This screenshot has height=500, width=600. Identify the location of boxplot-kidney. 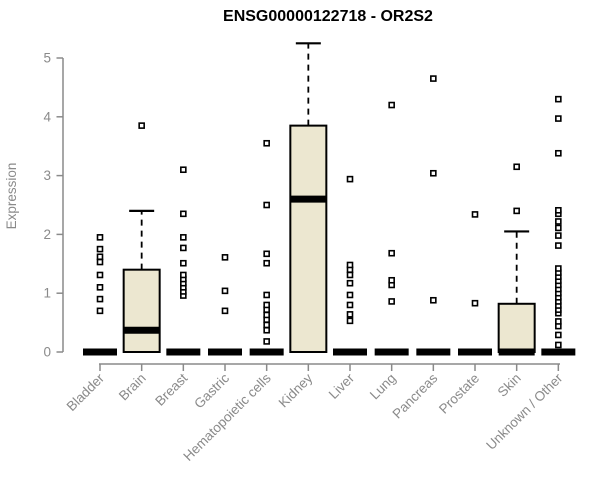
(308, 198).